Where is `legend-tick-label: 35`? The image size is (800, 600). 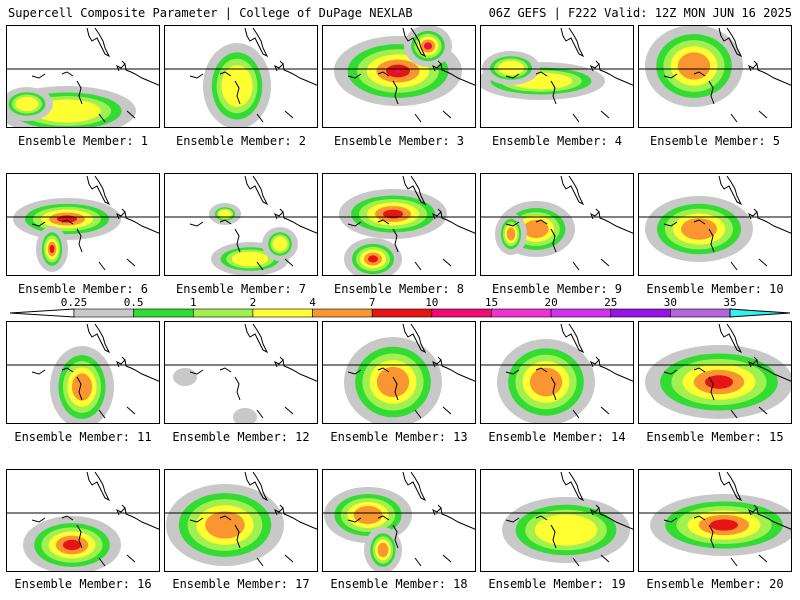
legend-tick-label: 35 is located at coordinates (729, 302).